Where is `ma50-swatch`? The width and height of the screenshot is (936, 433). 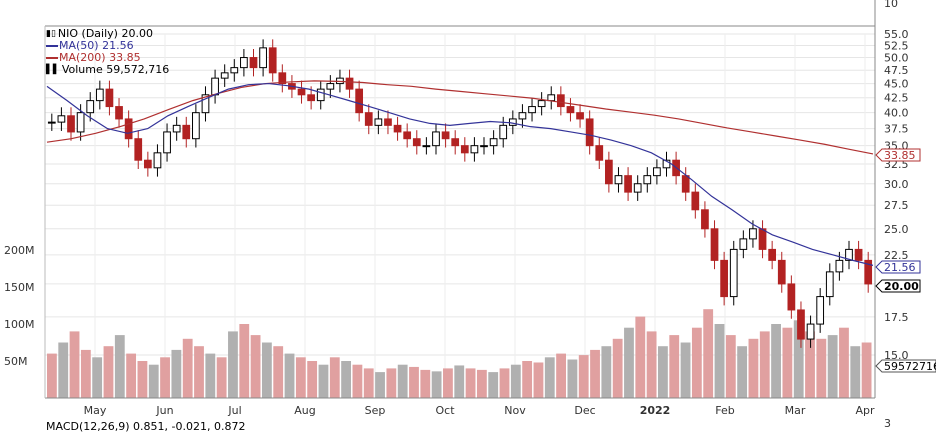
ma50-swatch is located at coordinates (52, 46).